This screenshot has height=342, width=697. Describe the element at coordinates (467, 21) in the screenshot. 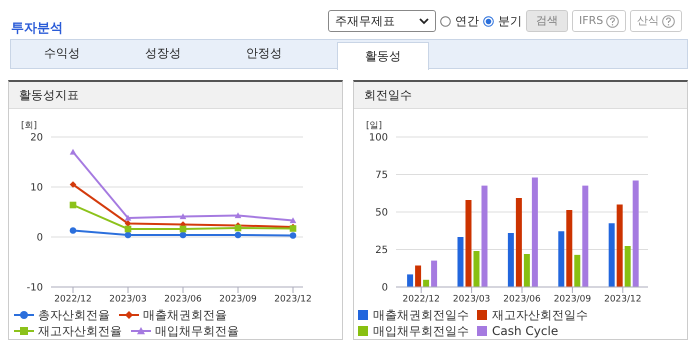

I see `text: 연간` at that location.